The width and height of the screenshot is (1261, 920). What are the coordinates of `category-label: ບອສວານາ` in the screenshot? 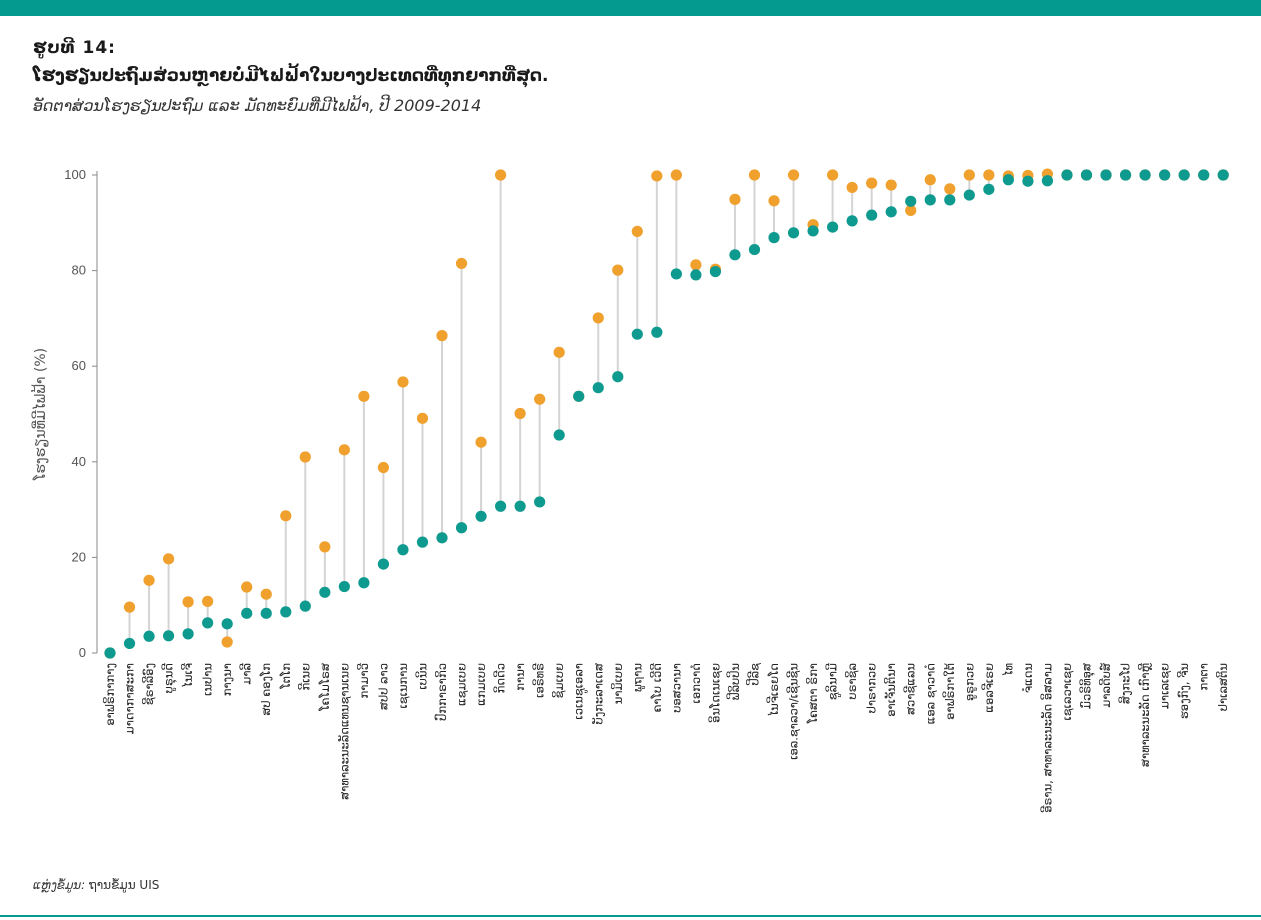 It's located at (676, 688).